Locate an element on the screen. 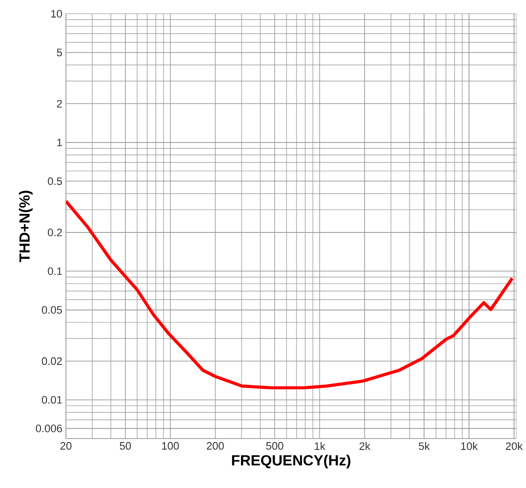 Image resolution: width=526 pixels, height=488 pixels. y-tick-label: 0.05 is located at coordinates (52, 310).